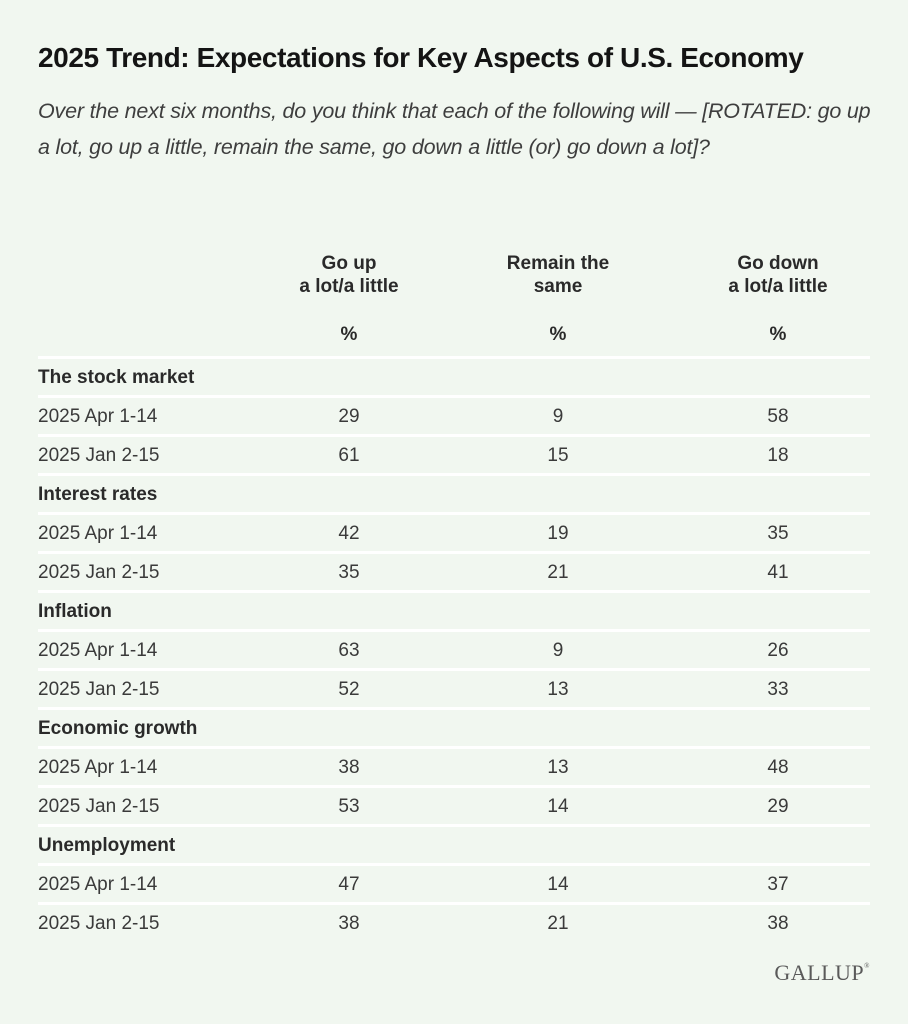 The height and width of the screenshot is (1024, 908). Describe the element at coordinates (454, 804) in the screenshot. I see `table-row: 2025 Jan 2-15 53 14 29` at that location.